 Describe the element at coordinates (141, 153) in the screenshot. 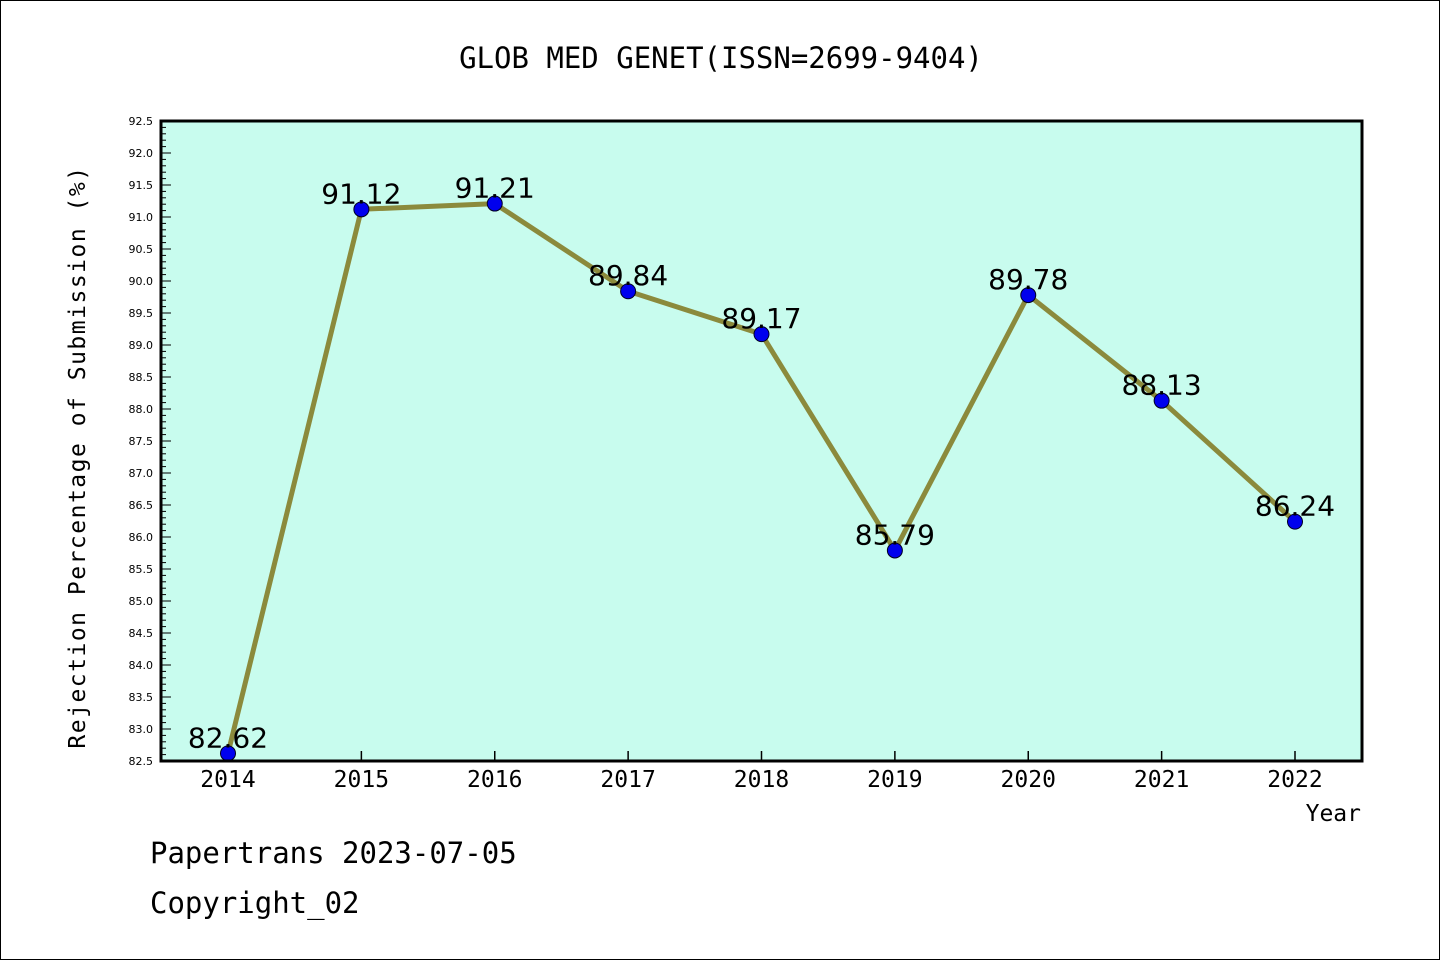

I see `y-tick-label: 92.0` at that location.